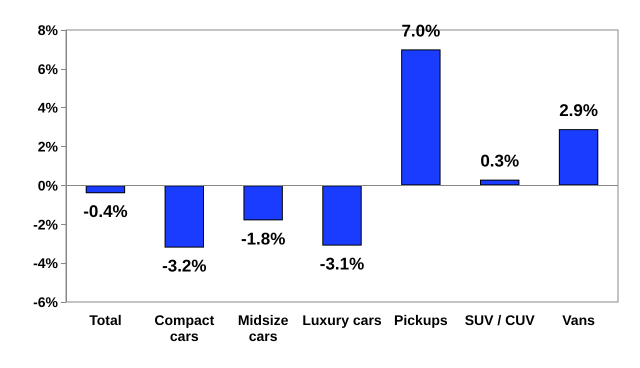 This screenshot has height=368, width=640. I want to click on data-label: 2.9%, so click(578, 110).